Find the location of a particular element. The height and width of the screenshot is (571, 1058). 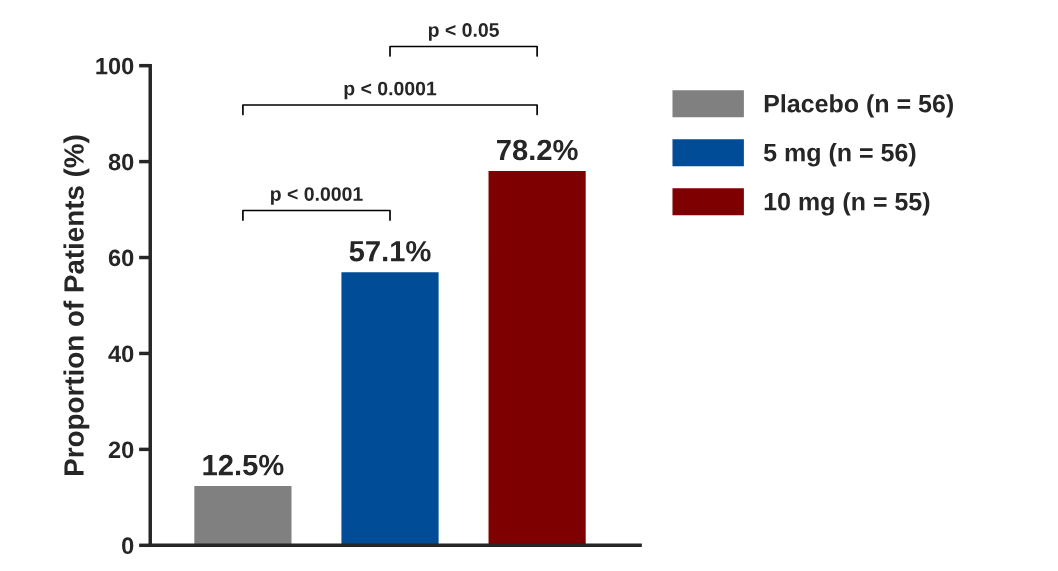

legend-label: Placebo (n = 56) is located at coordinates (858, 106).